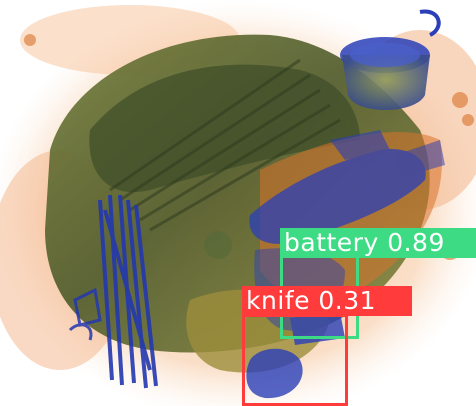  Describe the element at coordinates (331, 242) in the screenshot. I see `battery-class-label: battery` at that location.